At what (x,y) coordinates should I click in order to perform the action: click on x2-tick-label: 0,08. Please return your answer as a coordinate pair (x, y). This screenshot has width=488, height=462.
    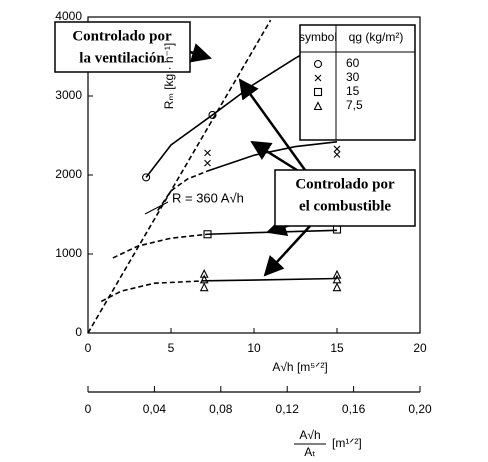
    Looking at the image, I should click on (221, 409).